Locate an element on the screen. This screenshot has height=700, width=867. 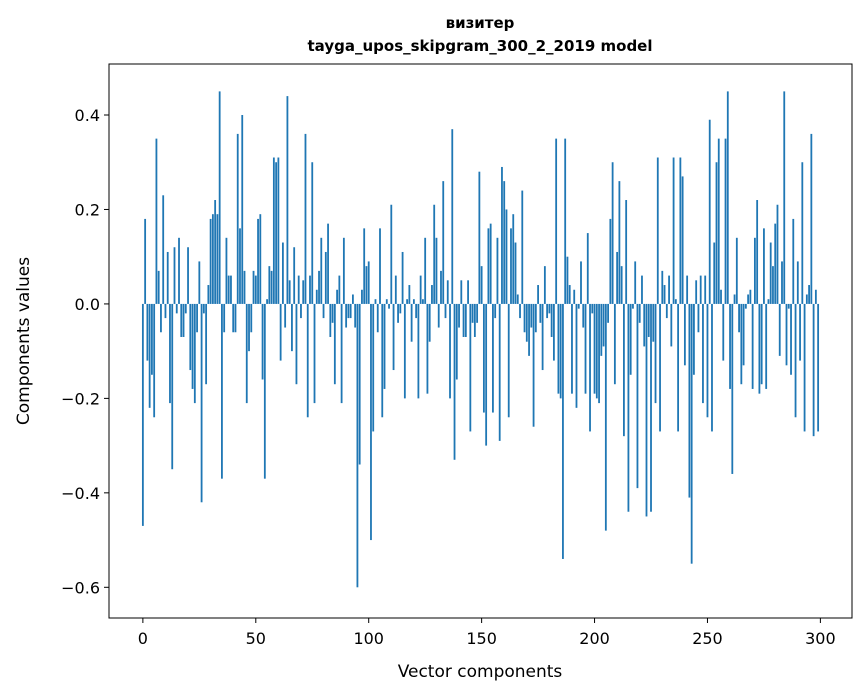
y-tick-label: −0.2 is located at coordinates (80, 398).